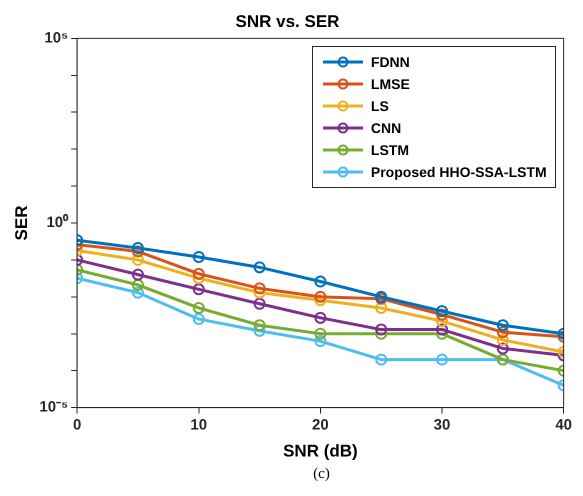 The height and width of the screenshot is (496, 583). What do you see at coordinates (390, 62) in the screenshot?
I see `legend-label: FDNN` at bounding box center [390, 62].